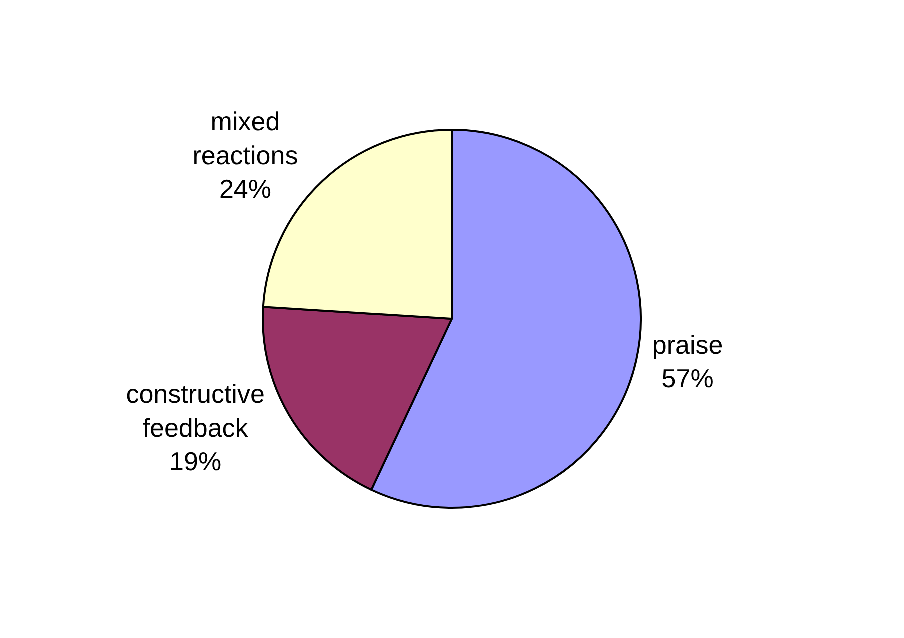 Image resolution: width=904 pixels, height=638 pixels. Describe the element at coordinates (688, 379) in the screenshot. I see `data-label: 57%` at that location.